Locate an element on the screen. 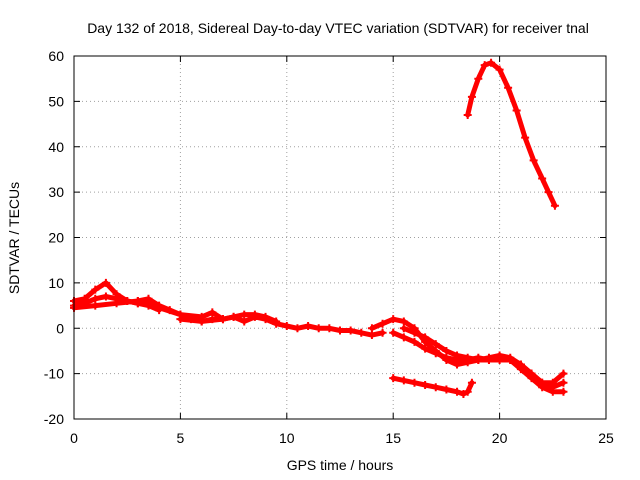 The height and width of the screenshot is (480, 640). y-tick-label: 0 is located at coordinates (60, 328).